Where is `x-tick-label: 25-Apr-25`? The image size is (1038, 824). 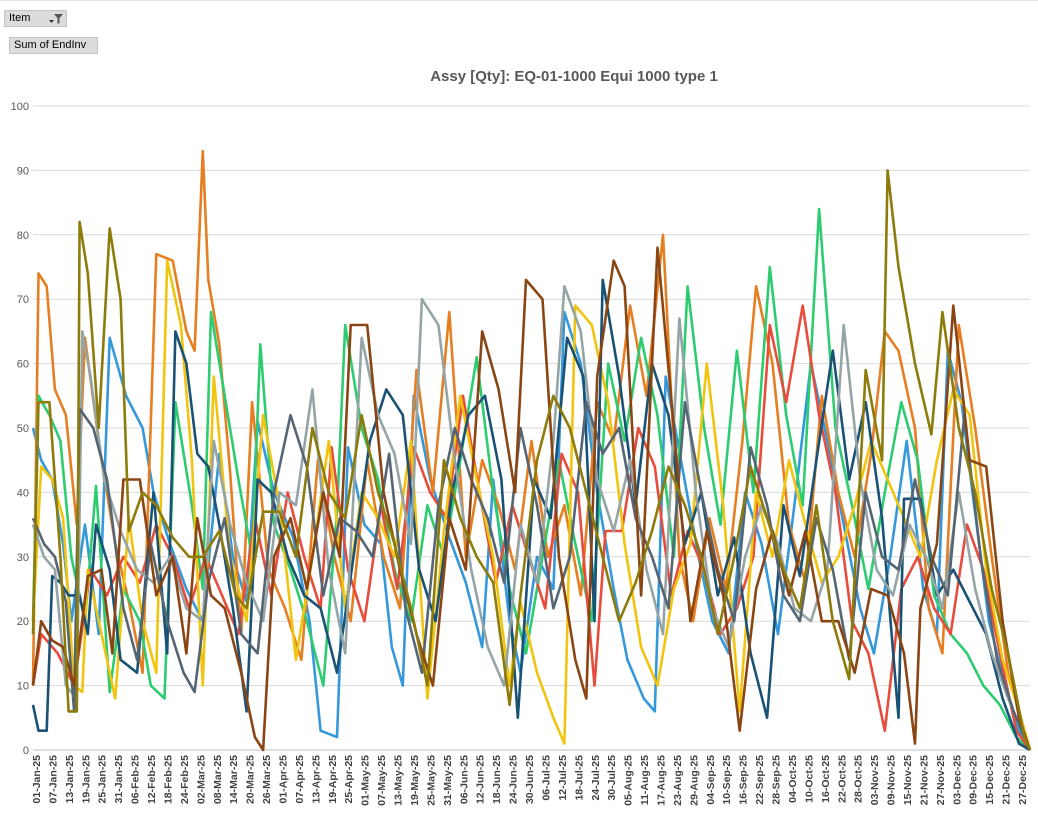
x-tick-label: 25-Apr-25 is located at coordinates (349, 779).